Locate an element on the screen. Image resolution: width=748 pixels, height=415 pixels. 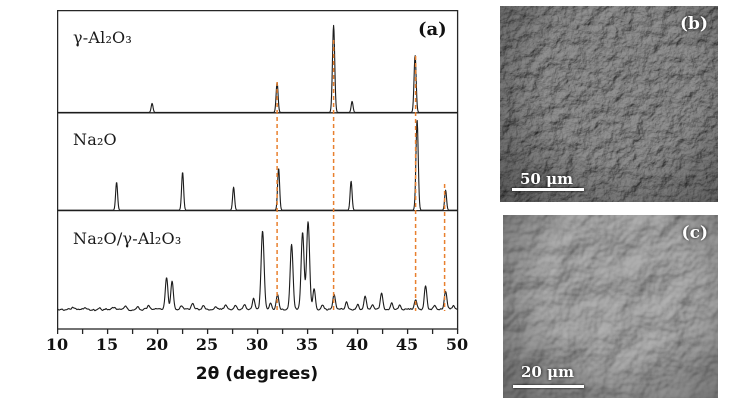
series-label-na2o: Na₂O is located at coordinates (95, 139).